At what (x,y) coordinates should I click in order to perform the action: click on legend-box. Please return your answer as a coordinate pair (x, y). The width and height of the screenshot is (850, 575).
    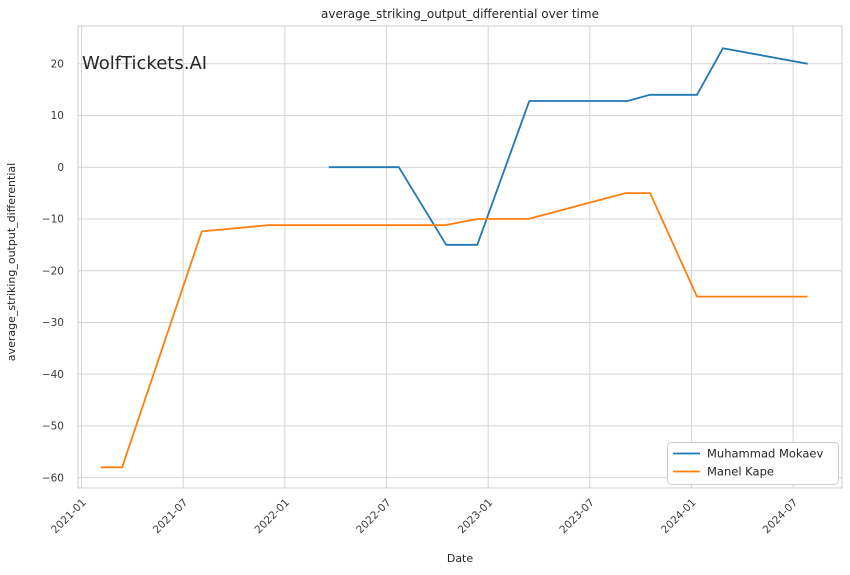
    Looking at the image, I should click on (753, 463).